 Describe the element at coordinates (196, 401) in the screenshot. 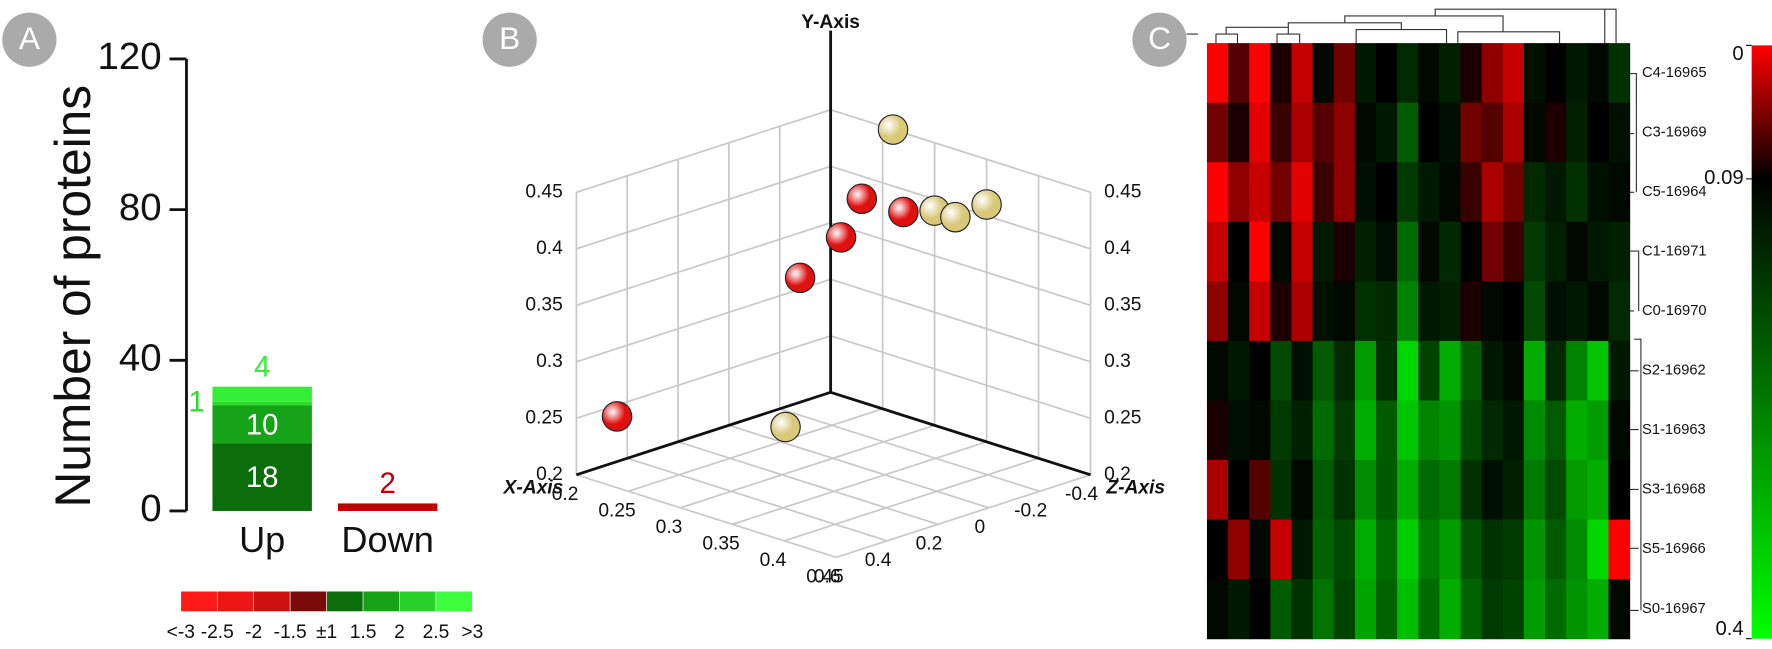

I see `data-label: 1` at that location.